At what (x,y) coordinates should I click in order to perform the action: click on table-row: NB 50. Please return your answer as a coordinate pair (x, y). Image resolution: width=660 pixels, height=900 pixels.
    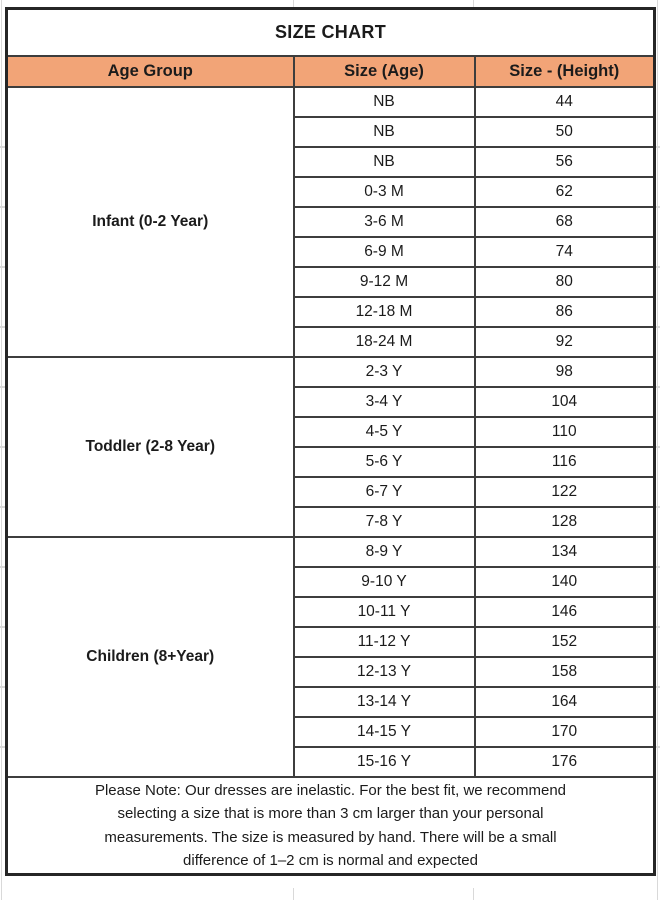
    Looking at the image, I should click on (331, 132).